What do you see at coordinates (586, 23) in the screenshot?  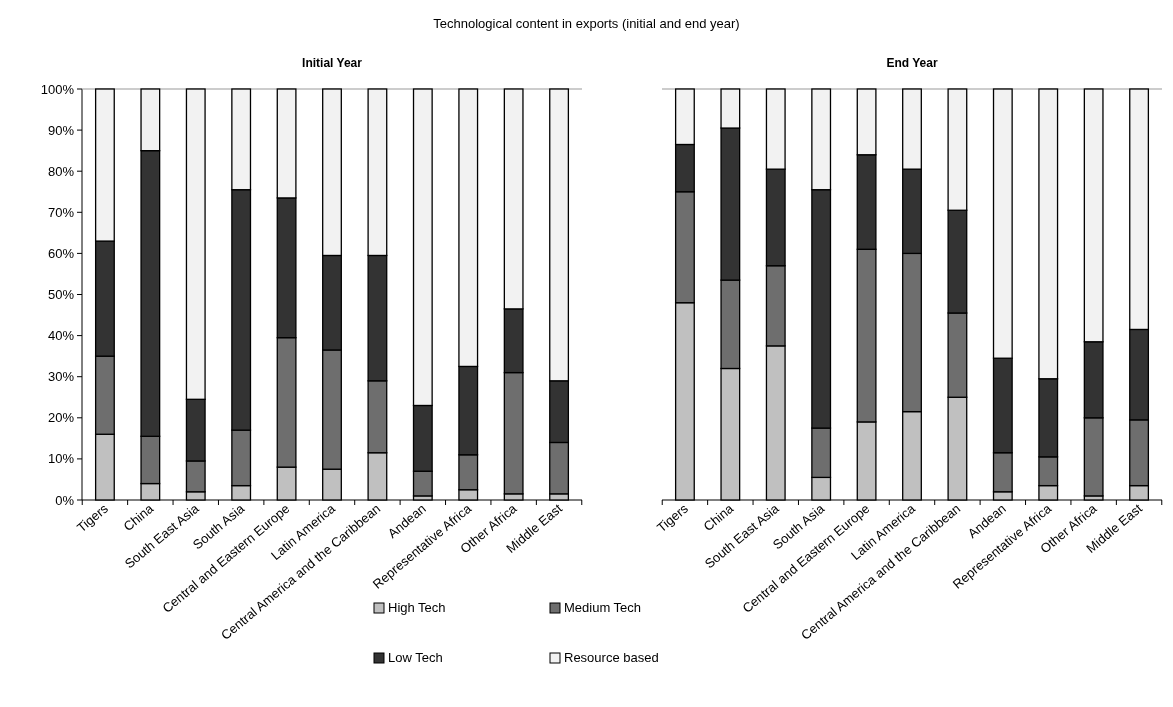 I see `chart-title: Technological content in exports (initial and end year)` at bounding box center [586, 23].